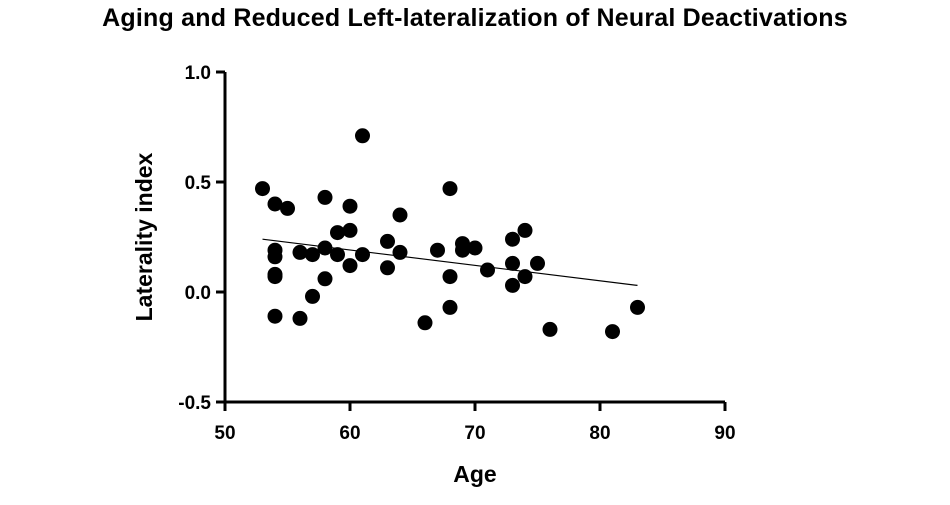 This screenshot has width=950, height=505. What do you see at coordinates (198, 73) in the screenshot?
I see `y-tick-label: 1.0` at bounding box center [198, 73].